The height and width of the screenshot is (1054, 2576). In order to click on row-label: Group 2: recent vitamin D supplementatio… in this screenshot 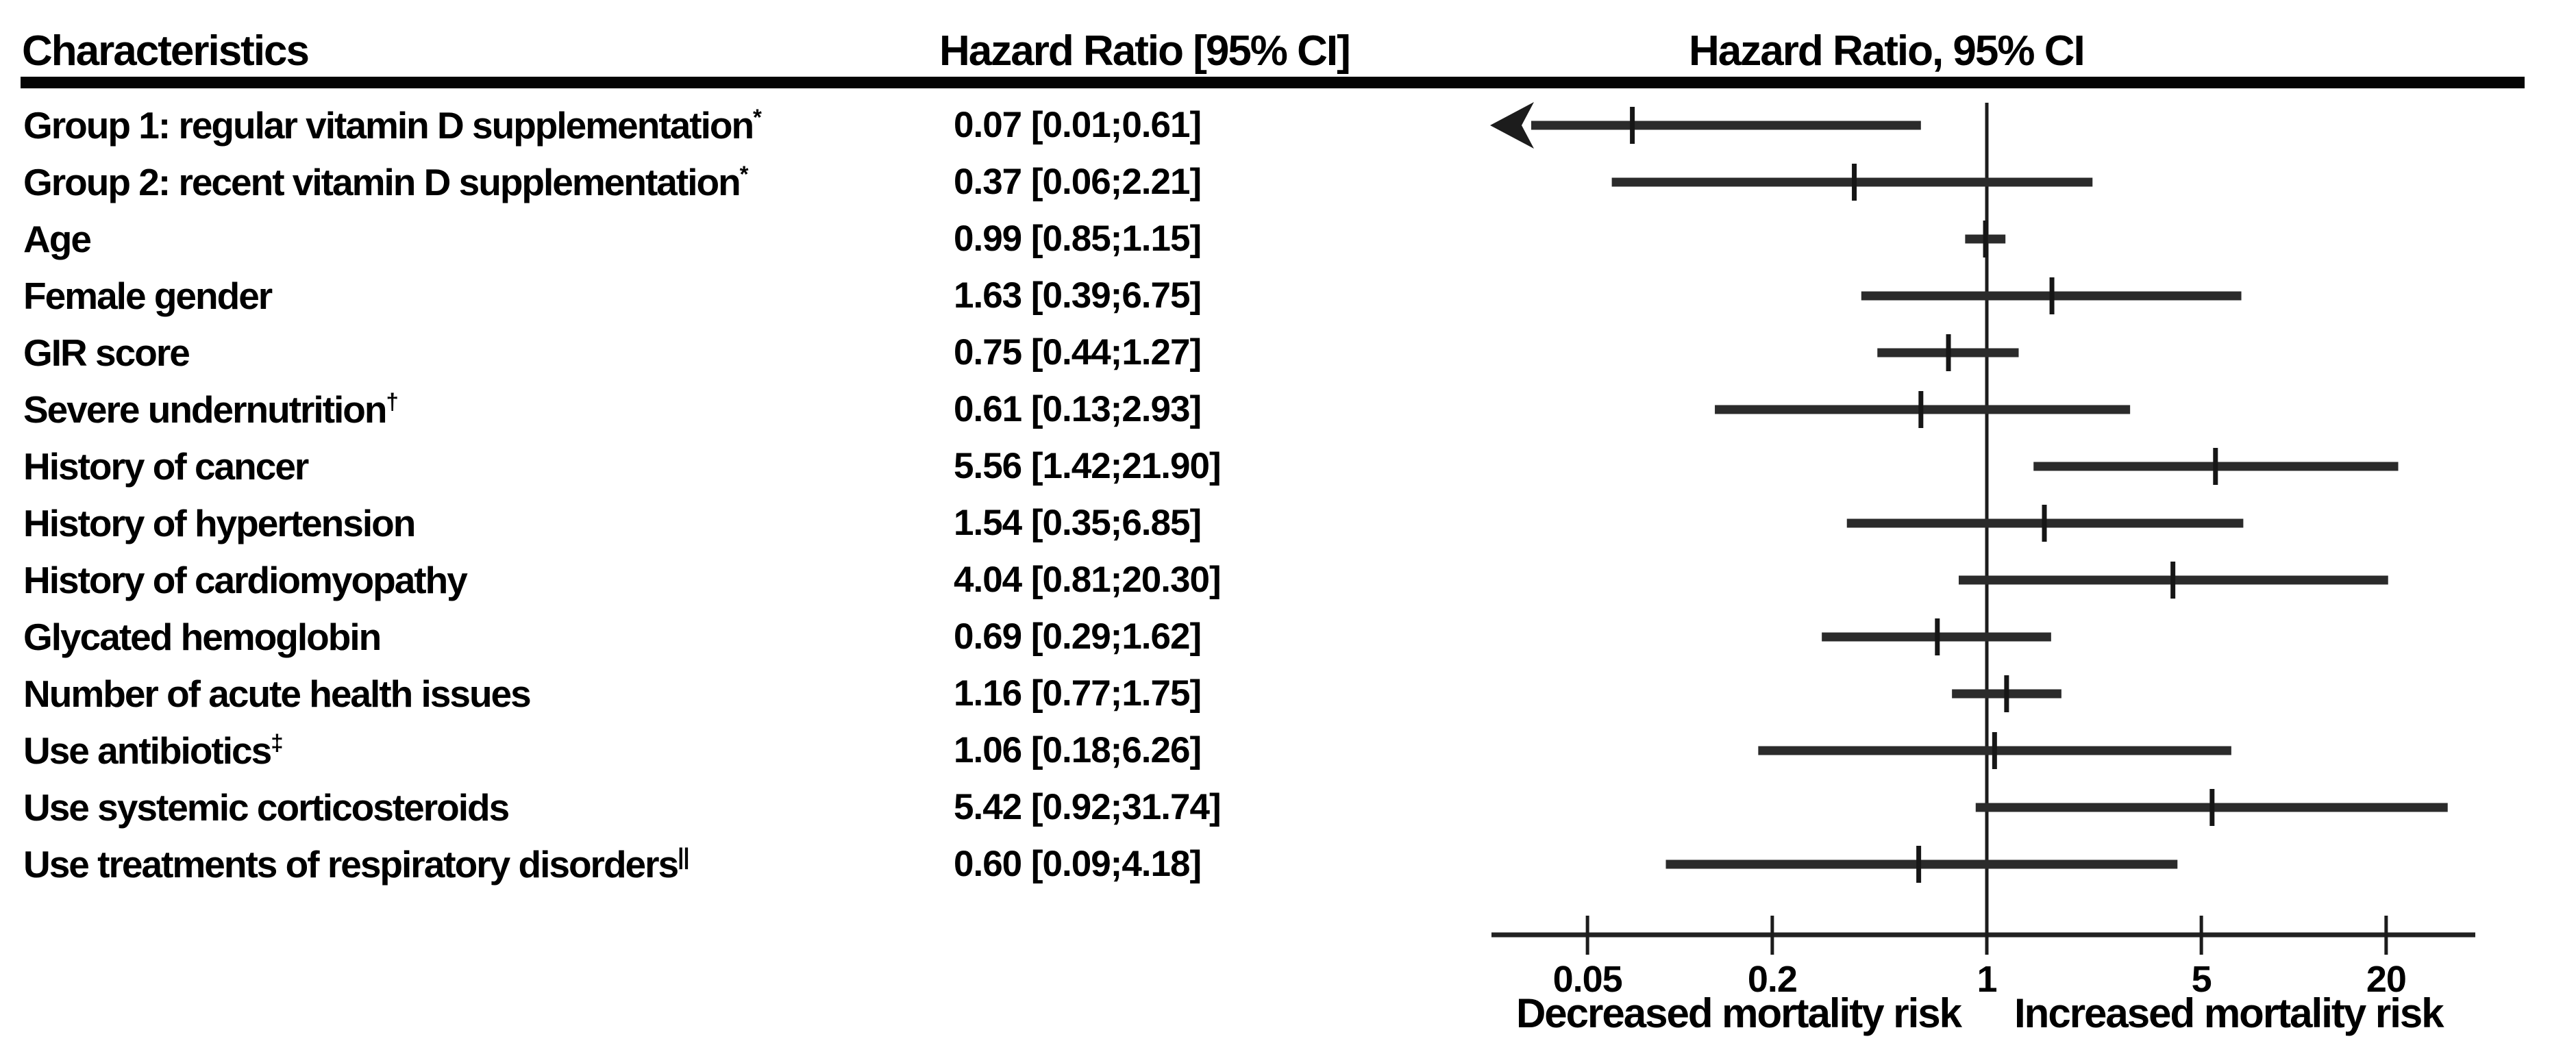, I will do `click(386, 182)`.